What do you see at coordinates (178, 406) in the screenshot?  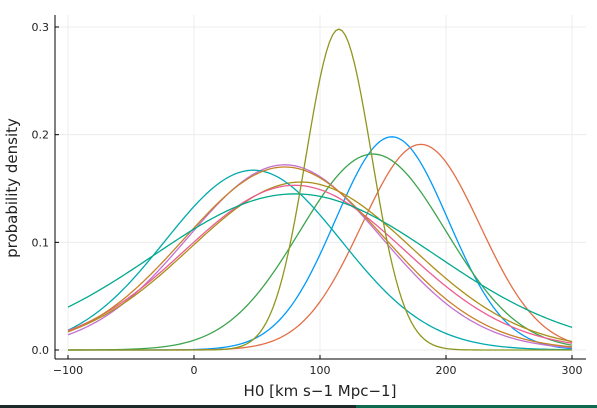 I see `window-bottom-edge` at bounding box center [178, 406].